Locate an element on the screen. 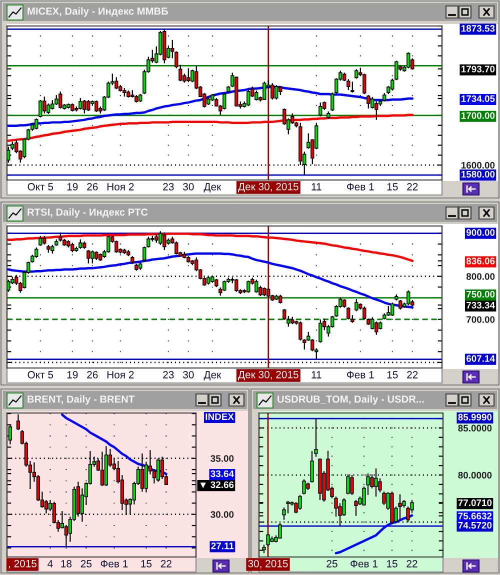  text: , 2015 is located at coordinates (22, 564).